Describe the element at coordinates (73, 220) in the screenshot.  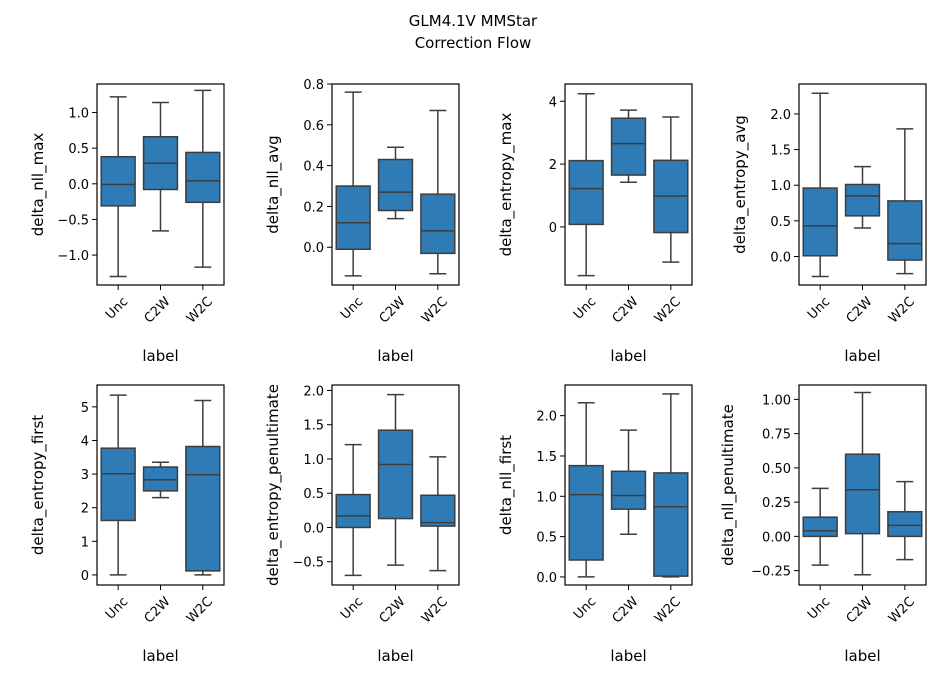
I see `y-tick-label: −0.5` at that location.